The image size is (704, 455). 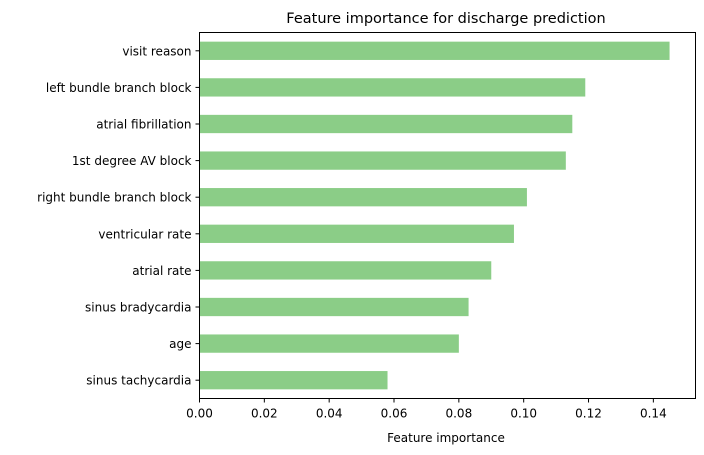 I want to click on bar-1st-degree-av-block, so click(x=382, y=160).